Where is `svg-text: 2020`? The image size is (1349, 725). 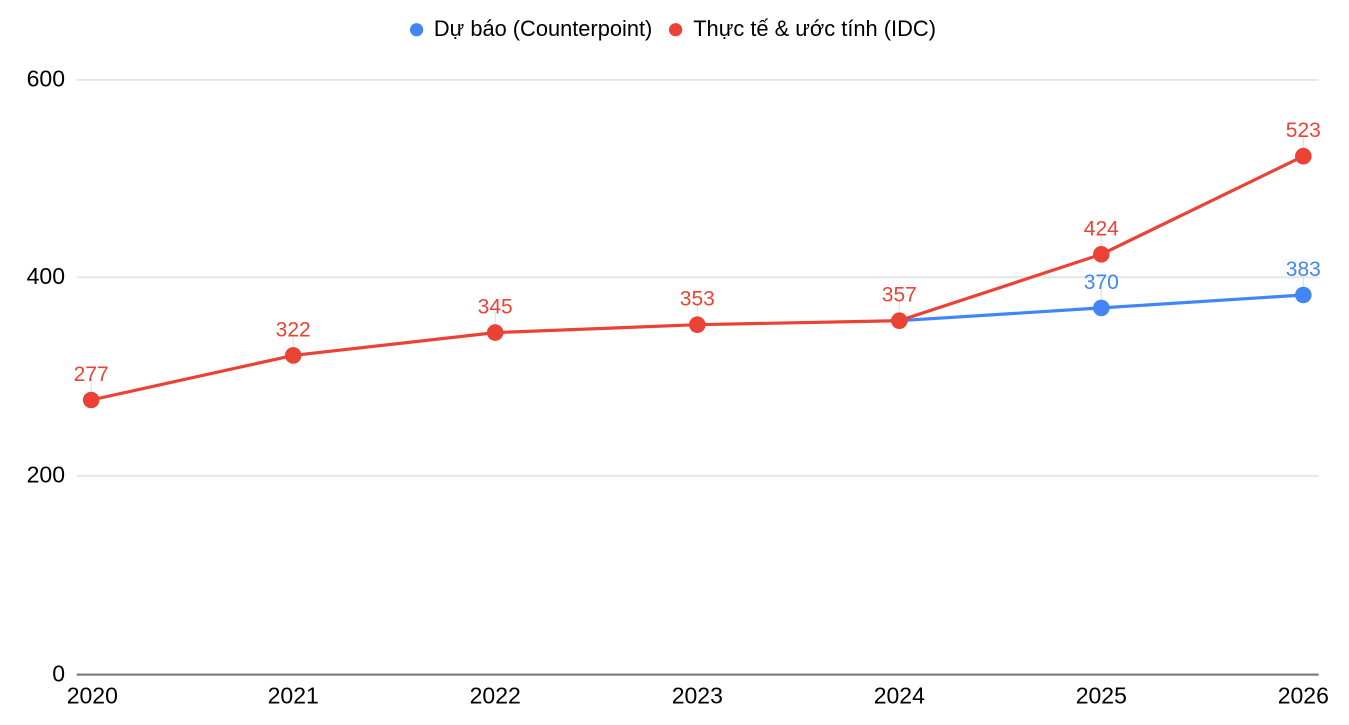
svg-text: 2020 is located at coordinates (92, 696).